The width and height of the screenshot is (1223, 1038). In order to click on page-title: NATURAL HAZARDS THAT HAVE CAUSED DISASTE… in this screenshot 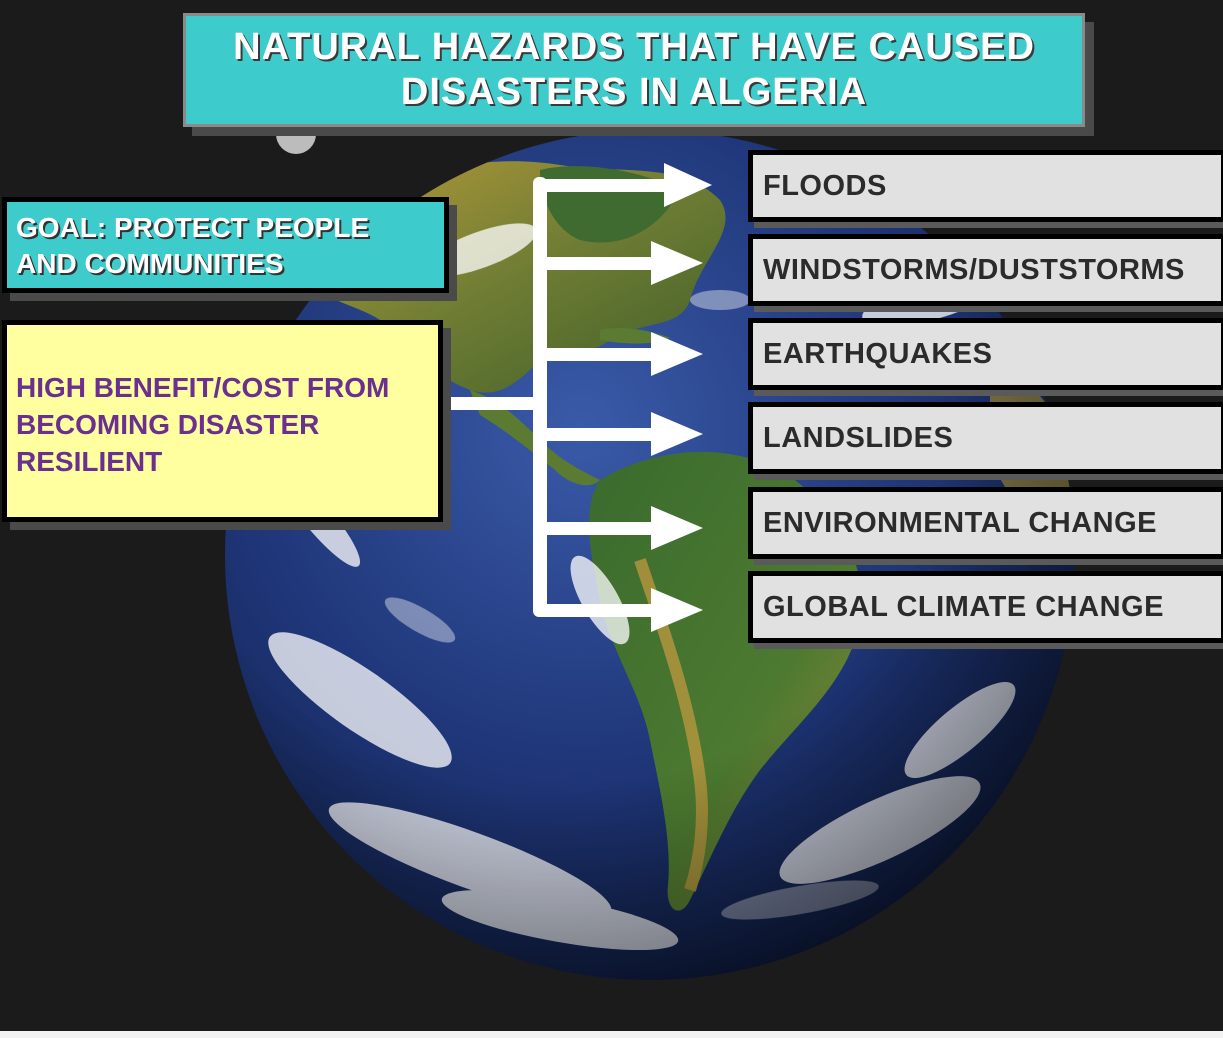, I will do `click(634, 70)`.